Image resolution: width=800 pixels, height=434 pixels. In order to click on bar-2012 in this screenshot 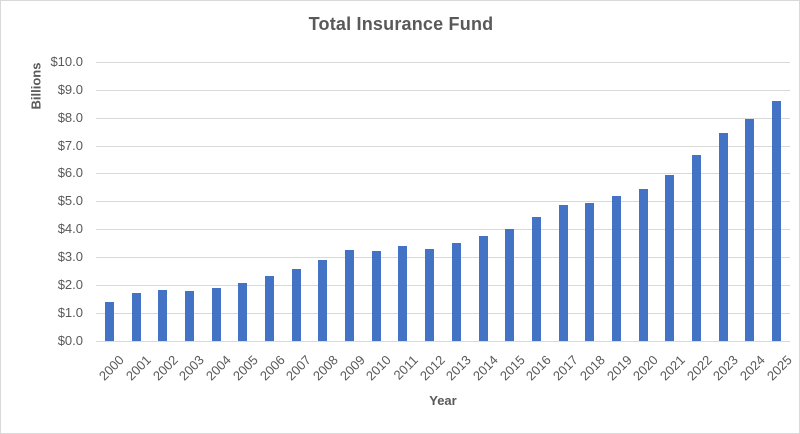, I will do `click(430, 294)`.